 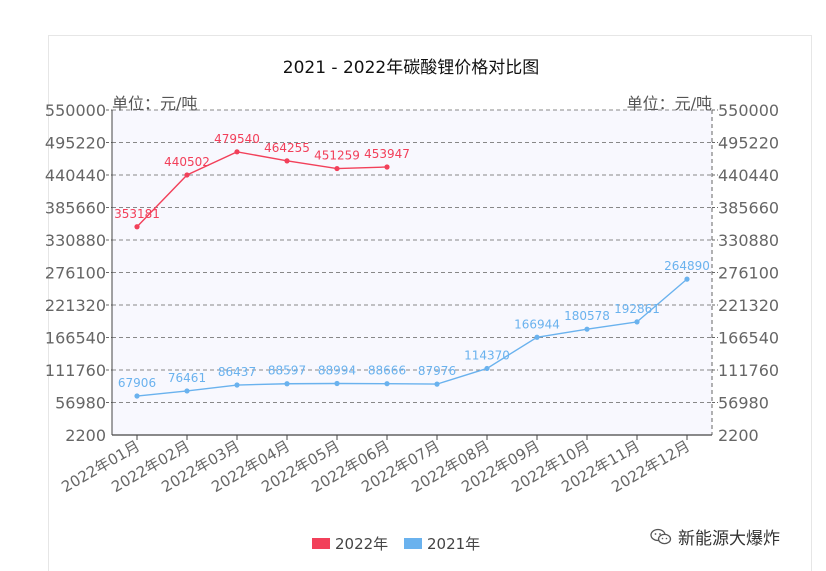 I want to click on y-tick-label-right: 2200, so click(x=738, y=435).